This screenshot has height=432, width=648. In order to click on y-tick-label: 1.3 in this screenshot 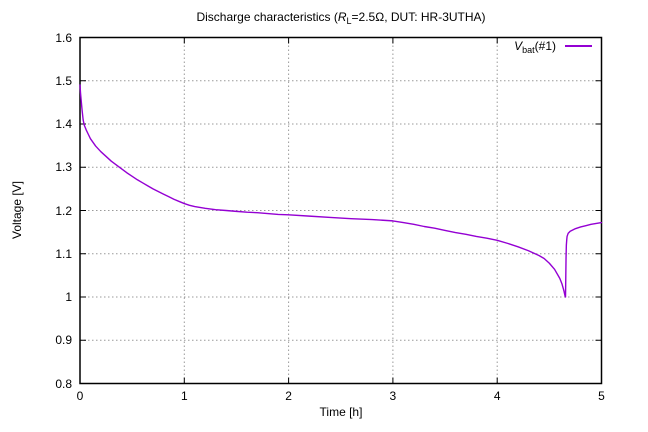, I will do `click(63, 167)`.